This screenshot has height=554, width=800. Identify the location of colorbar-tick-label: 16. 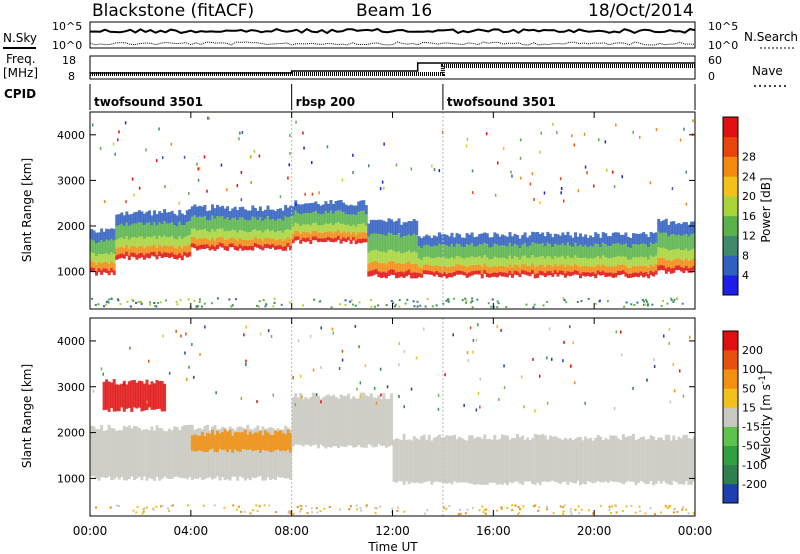
(749, 216).